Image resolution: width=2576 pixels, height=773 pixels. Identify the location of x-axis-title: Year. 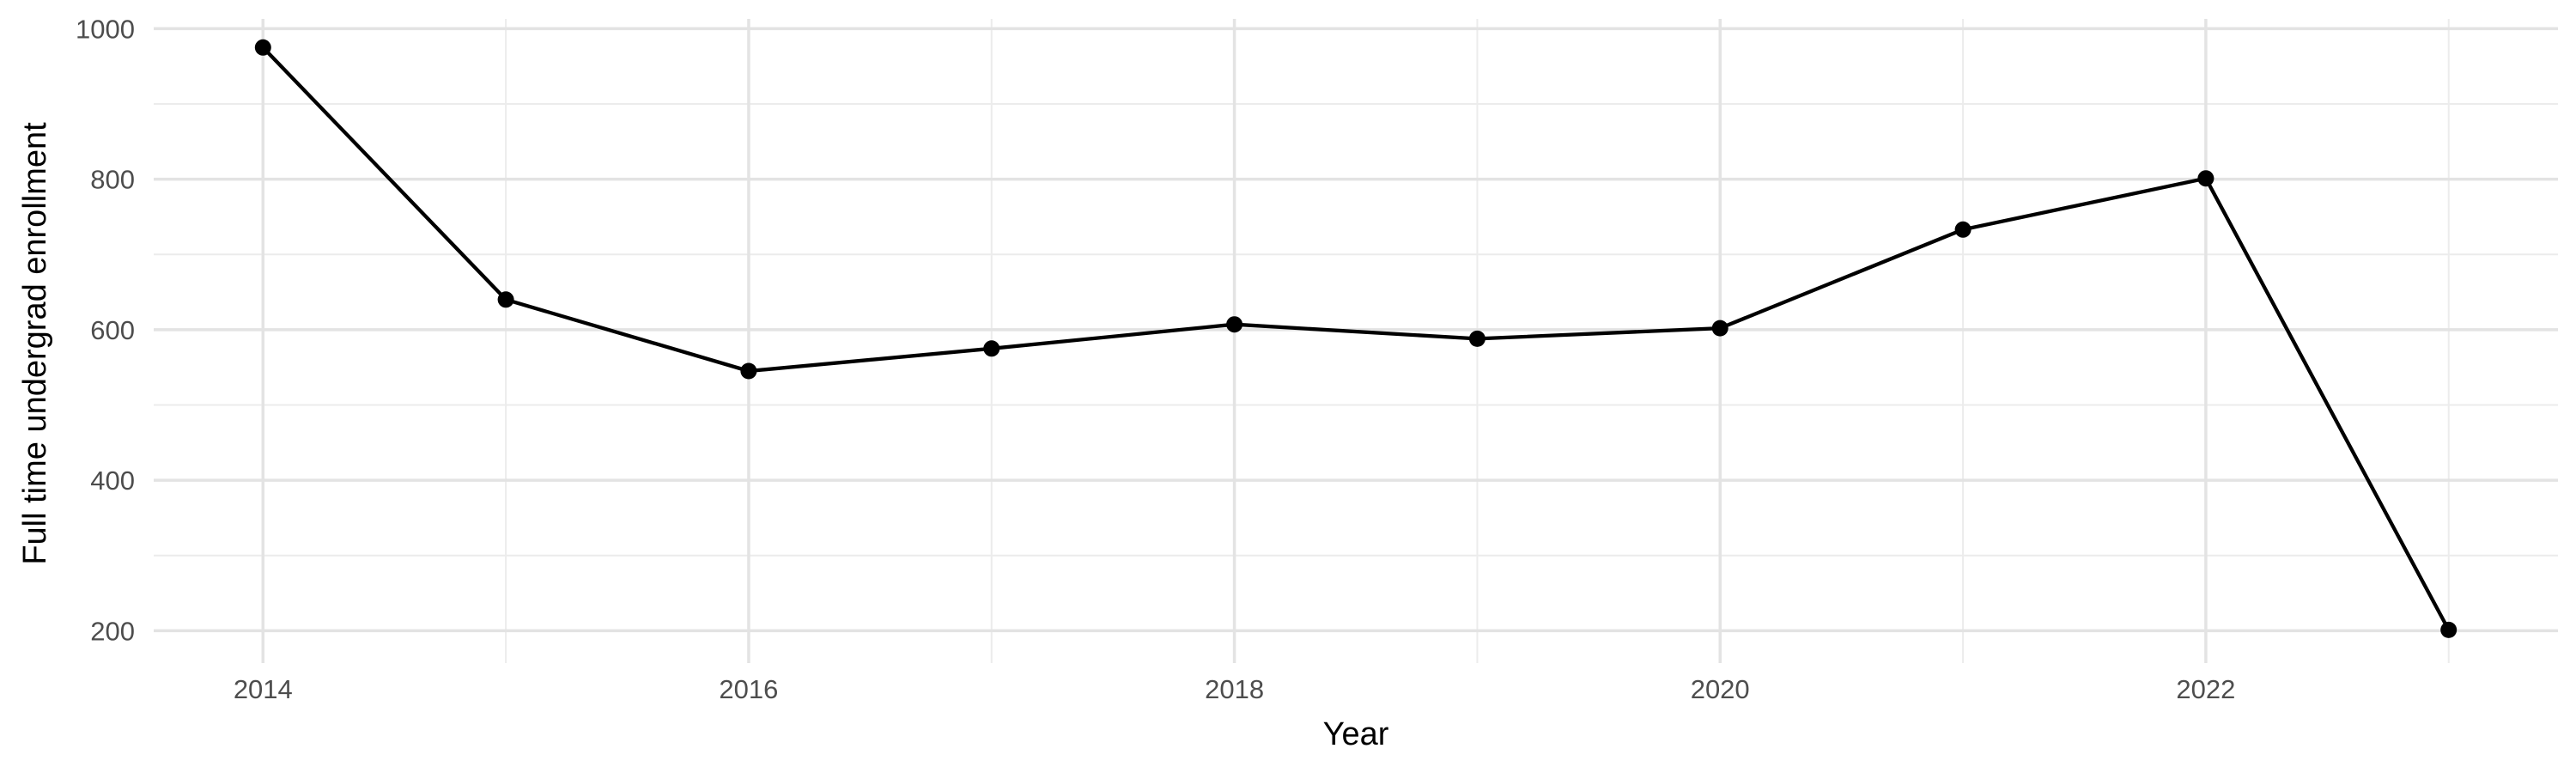
(1356, 734).